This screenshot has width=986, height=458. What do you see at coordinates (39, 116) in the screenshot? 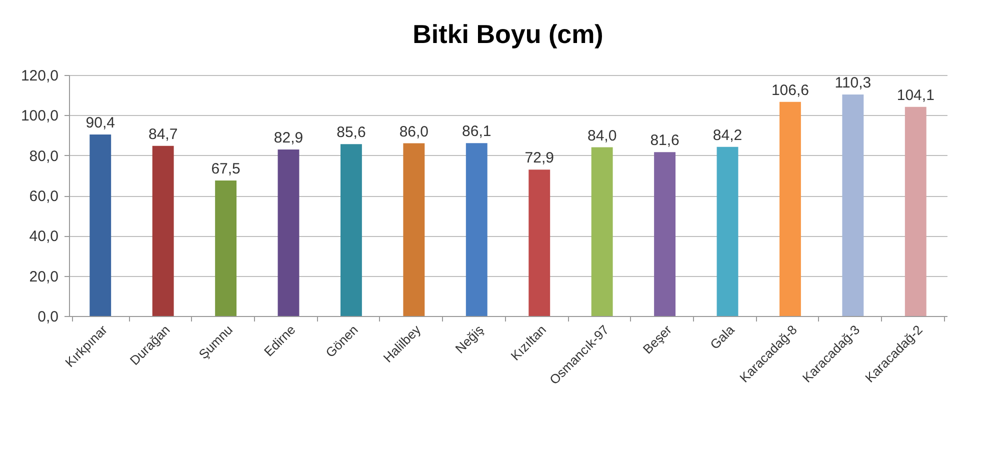
I see `y-tick-label: 100,0` at bounding box center [39, 116].